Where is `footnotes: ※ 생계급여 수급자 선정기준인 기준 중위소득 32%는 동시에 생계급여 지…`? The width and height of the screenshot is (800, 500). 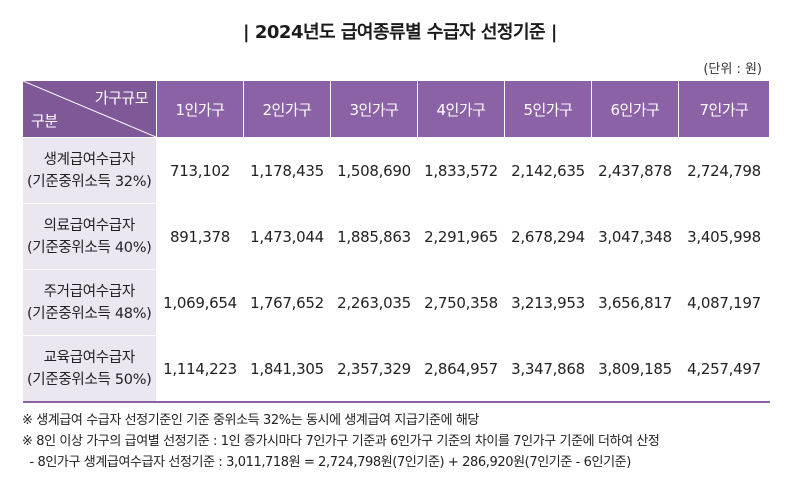 footnotes: ※ 생계급여 수급자 선정기준인 기준 중위소득 32%는 동시에 생계급여 지… is located at coordinates (402, 441).